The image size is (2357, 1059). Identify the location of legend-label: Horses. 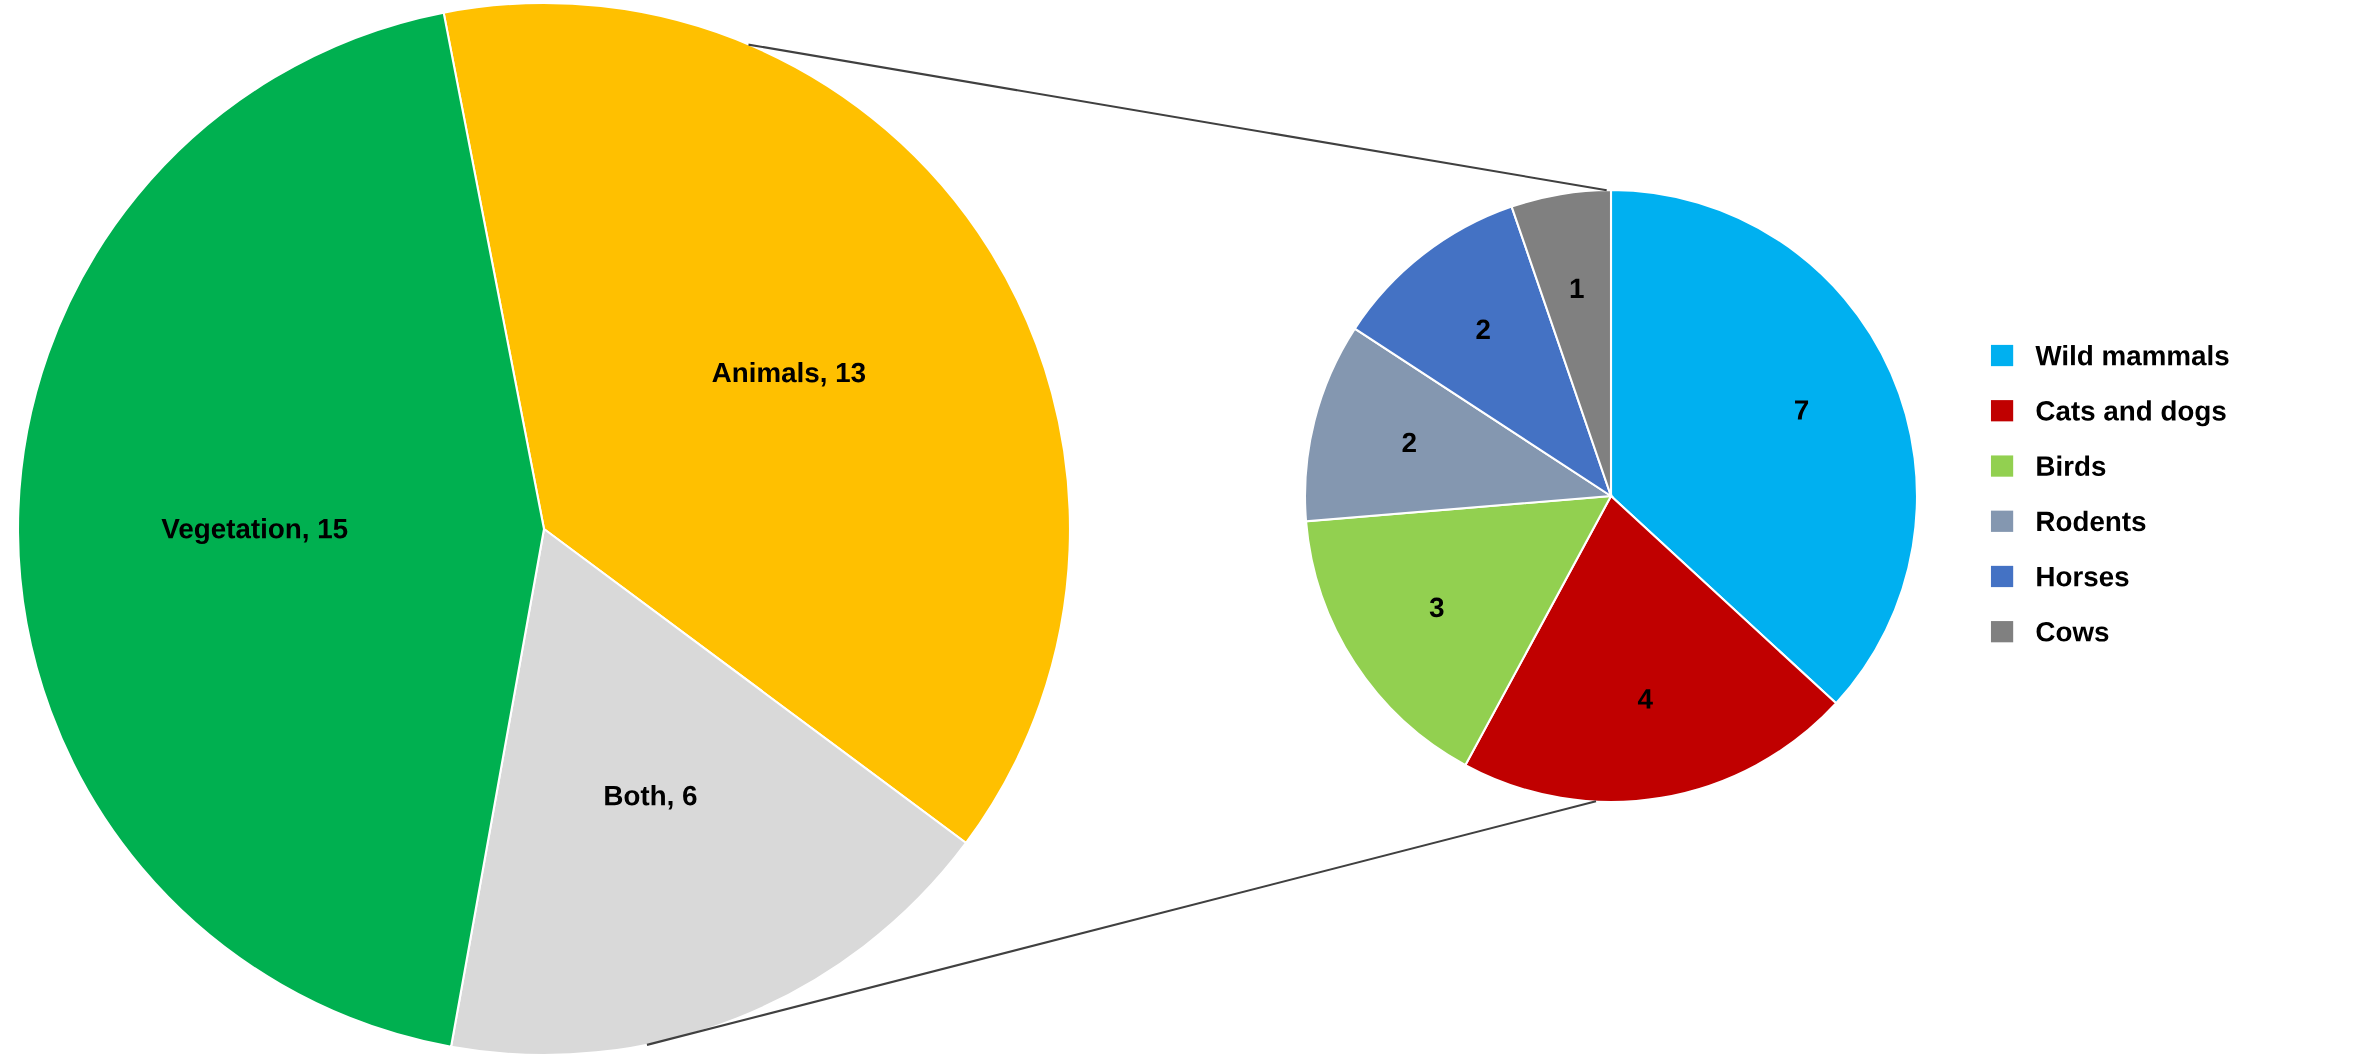
(2083, 577).